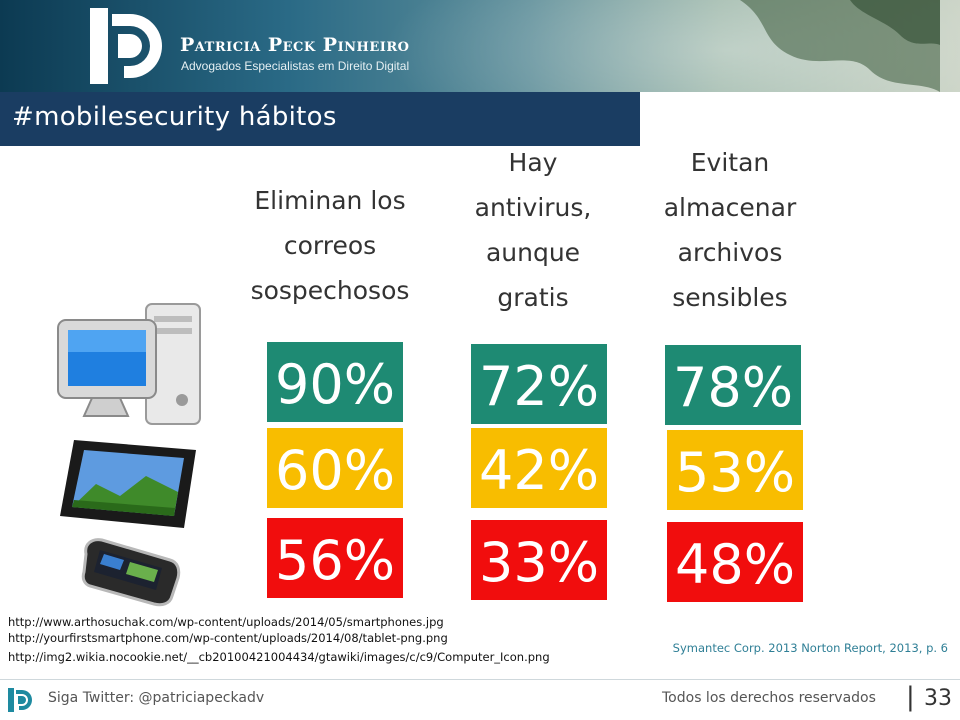 The width and height of the screenshot is (960, 720). Describe the element at coordinates (539, 384) in the screenshot. I see `stat-col2-computer: 72%` at that location.